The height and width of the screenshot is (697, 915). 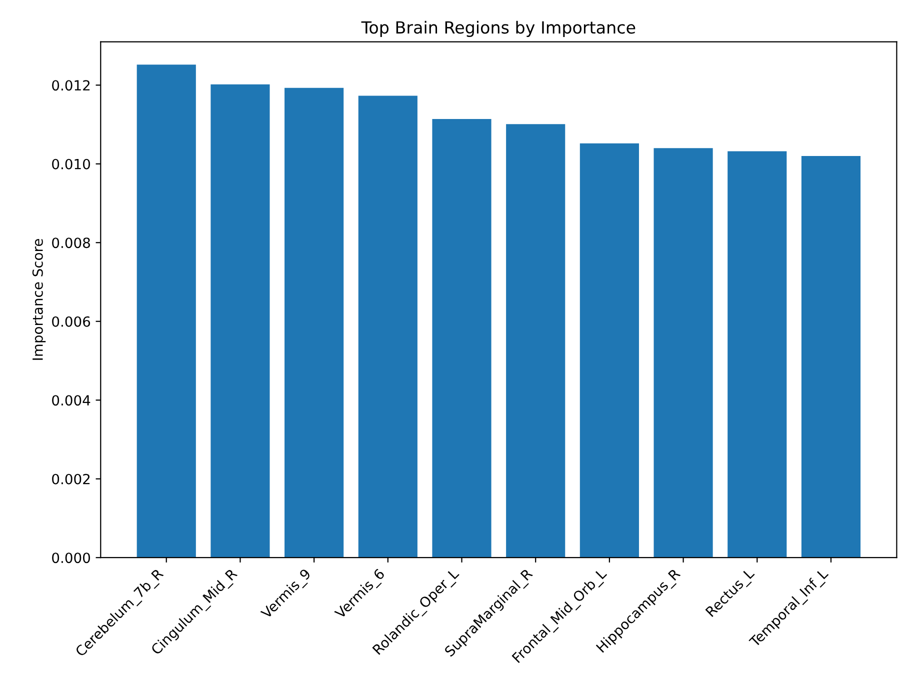 What do you see at coordinates (71, 479) in the screenshot?
I see `y-tick-label: 0.002` at bounding box center [71, 479].